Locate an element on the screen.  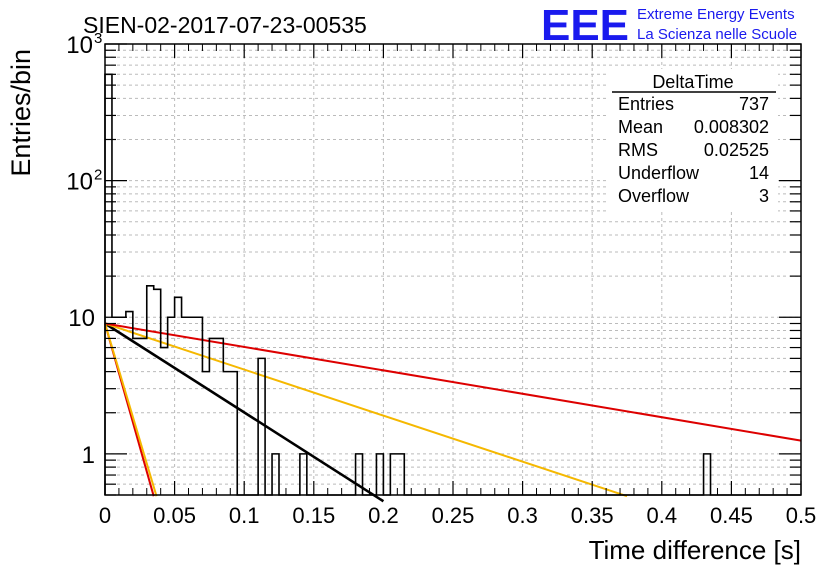
stats-row-value: 737 is located at coordinates (754, 104).